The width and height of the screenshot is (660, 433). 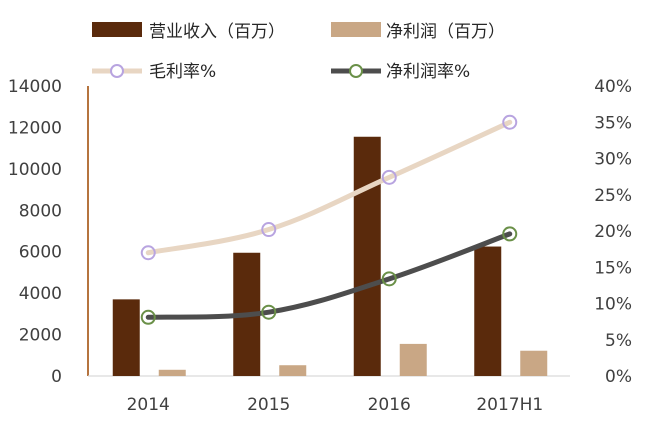 I want to click on y-right-tick-label: 35%, so click(x=613, y=123).